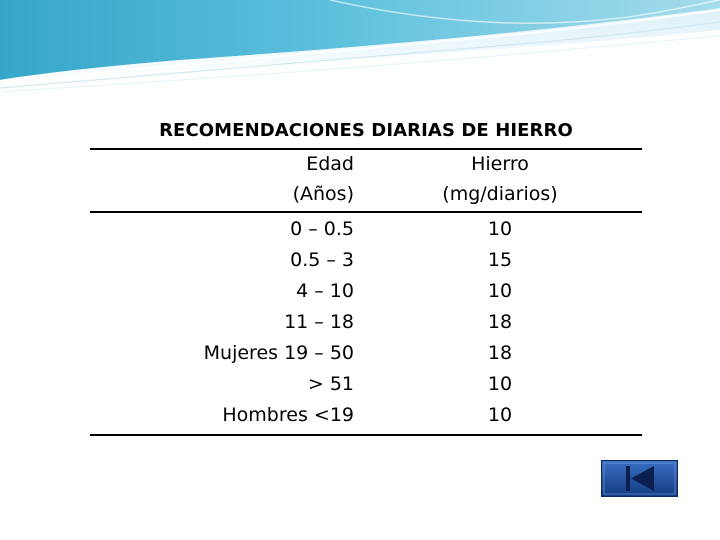 This screenshot has height=540, width=720. Describe the element at coordinates (500, 179) in the screenshot. I see `header-iron: Hierro (mg/diarios)` at that location.